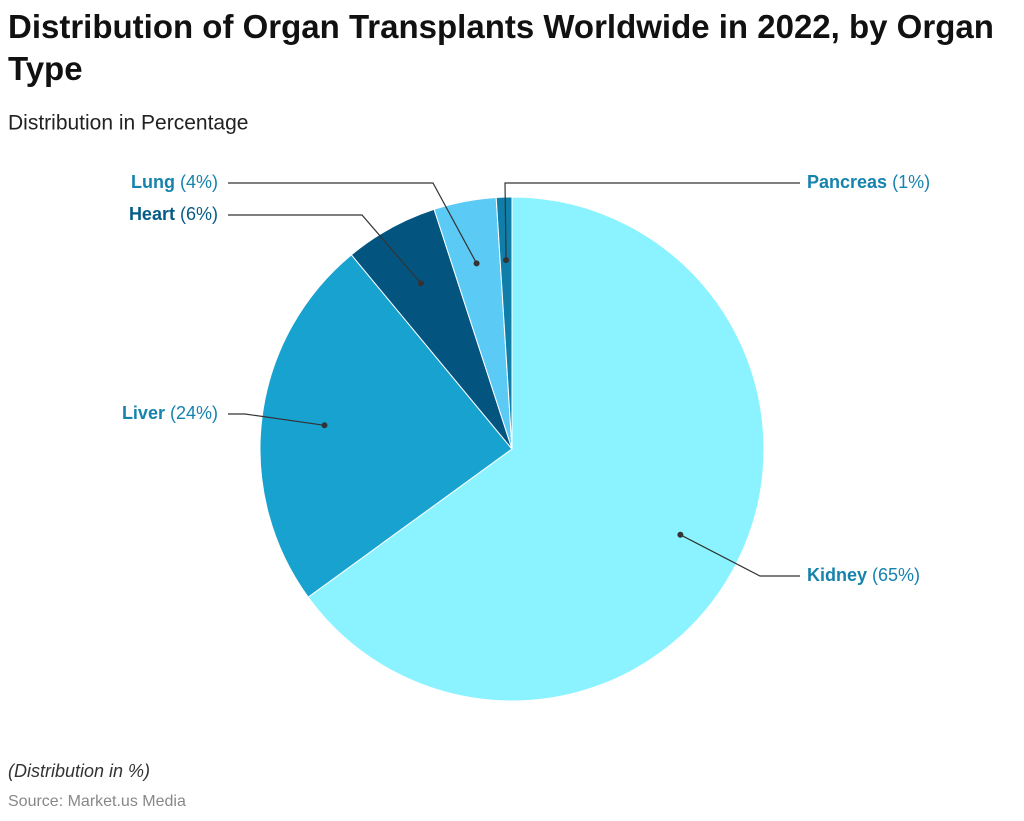 The height and width of the screenshot is (821, 1024). I want to click on slice-label: Pancreas (1%), so click(868, 182).